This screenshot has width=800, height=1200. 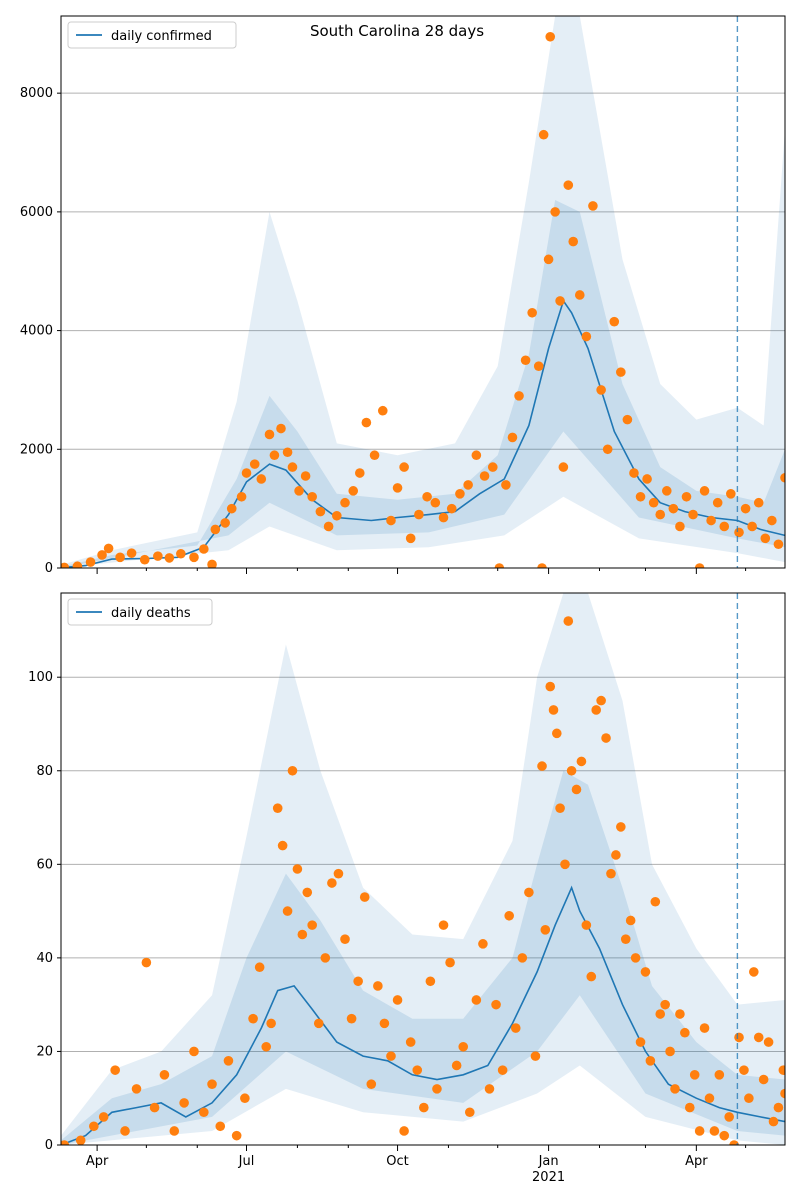 What do you see at coordinates (151, 613) in the screenshot?
I see `legend-label: daily deaths` at bounding box center [151, 613].